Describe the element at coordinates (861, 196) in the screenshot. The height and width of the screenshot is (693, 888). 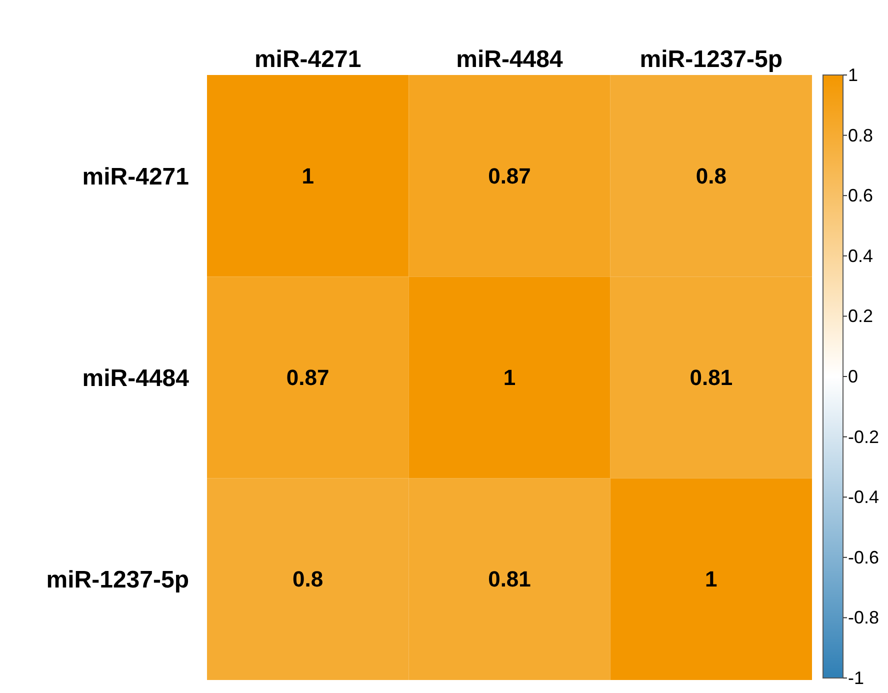
I see `color-bar-label: 0.6` at that location.